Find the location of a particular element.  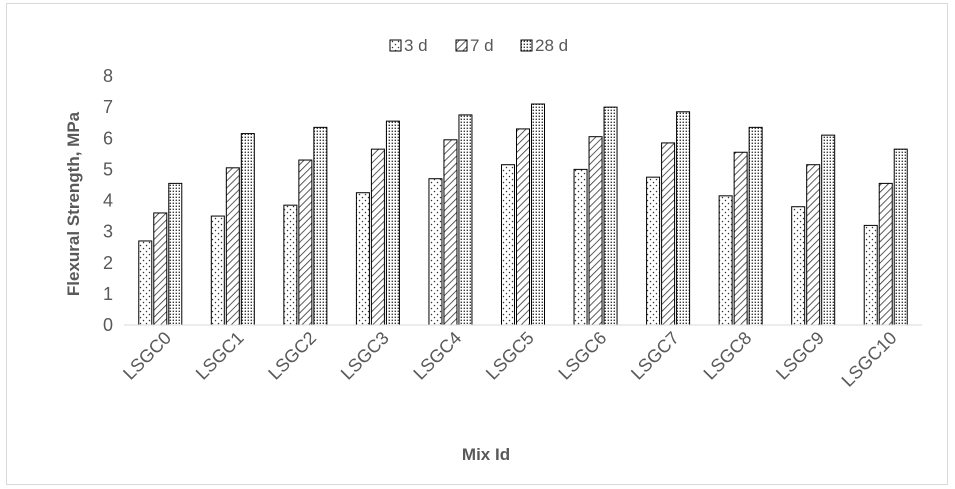

x-tick-label: LSGC3 is located at coordinates (365, 356).